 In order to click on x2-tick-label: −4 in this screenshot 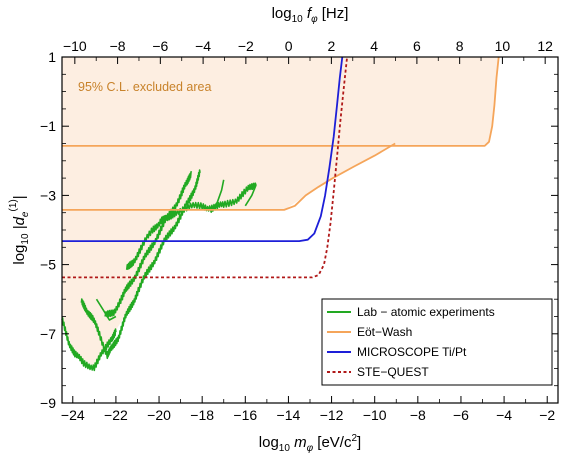, I will do `click(203, 46)`.